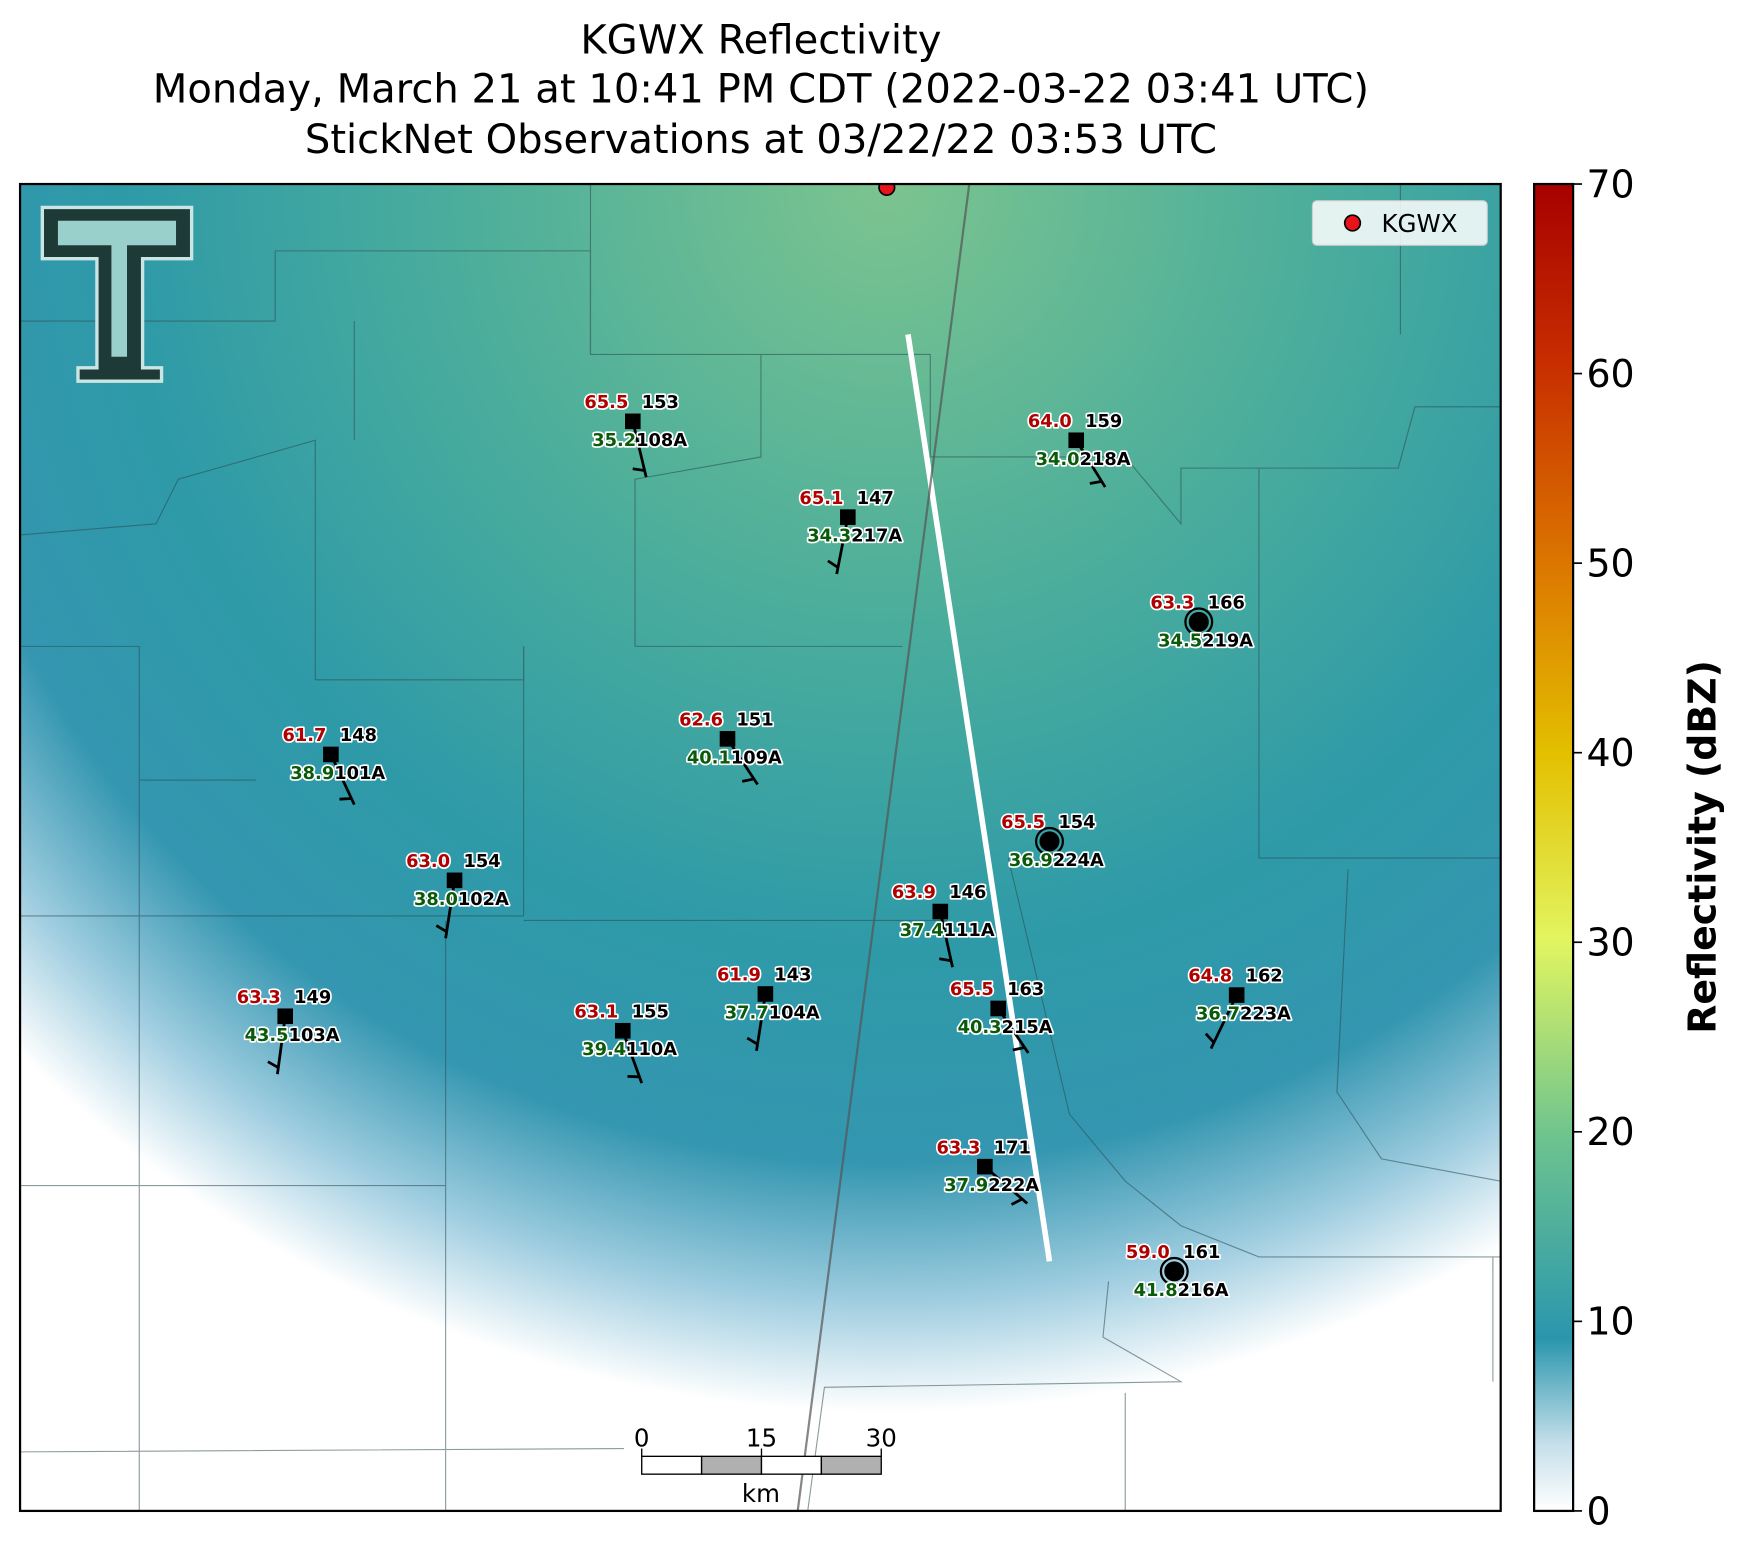  I want to click on colorbar-tick-label: 50, so click(1610, 564).